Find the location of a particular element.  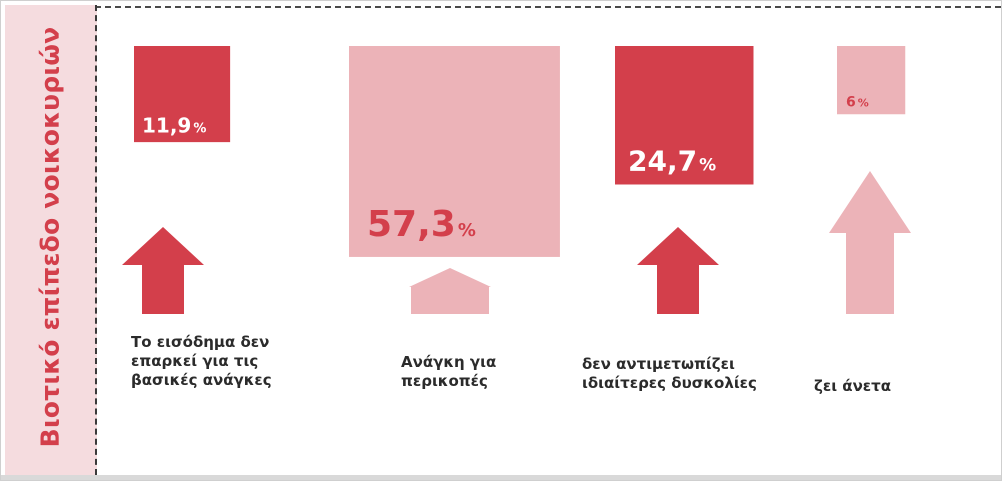

category-label-3: δεν αντιμετωπίζει ιδιαίτερες δυσκολίες is located at coordinates (669, 373).